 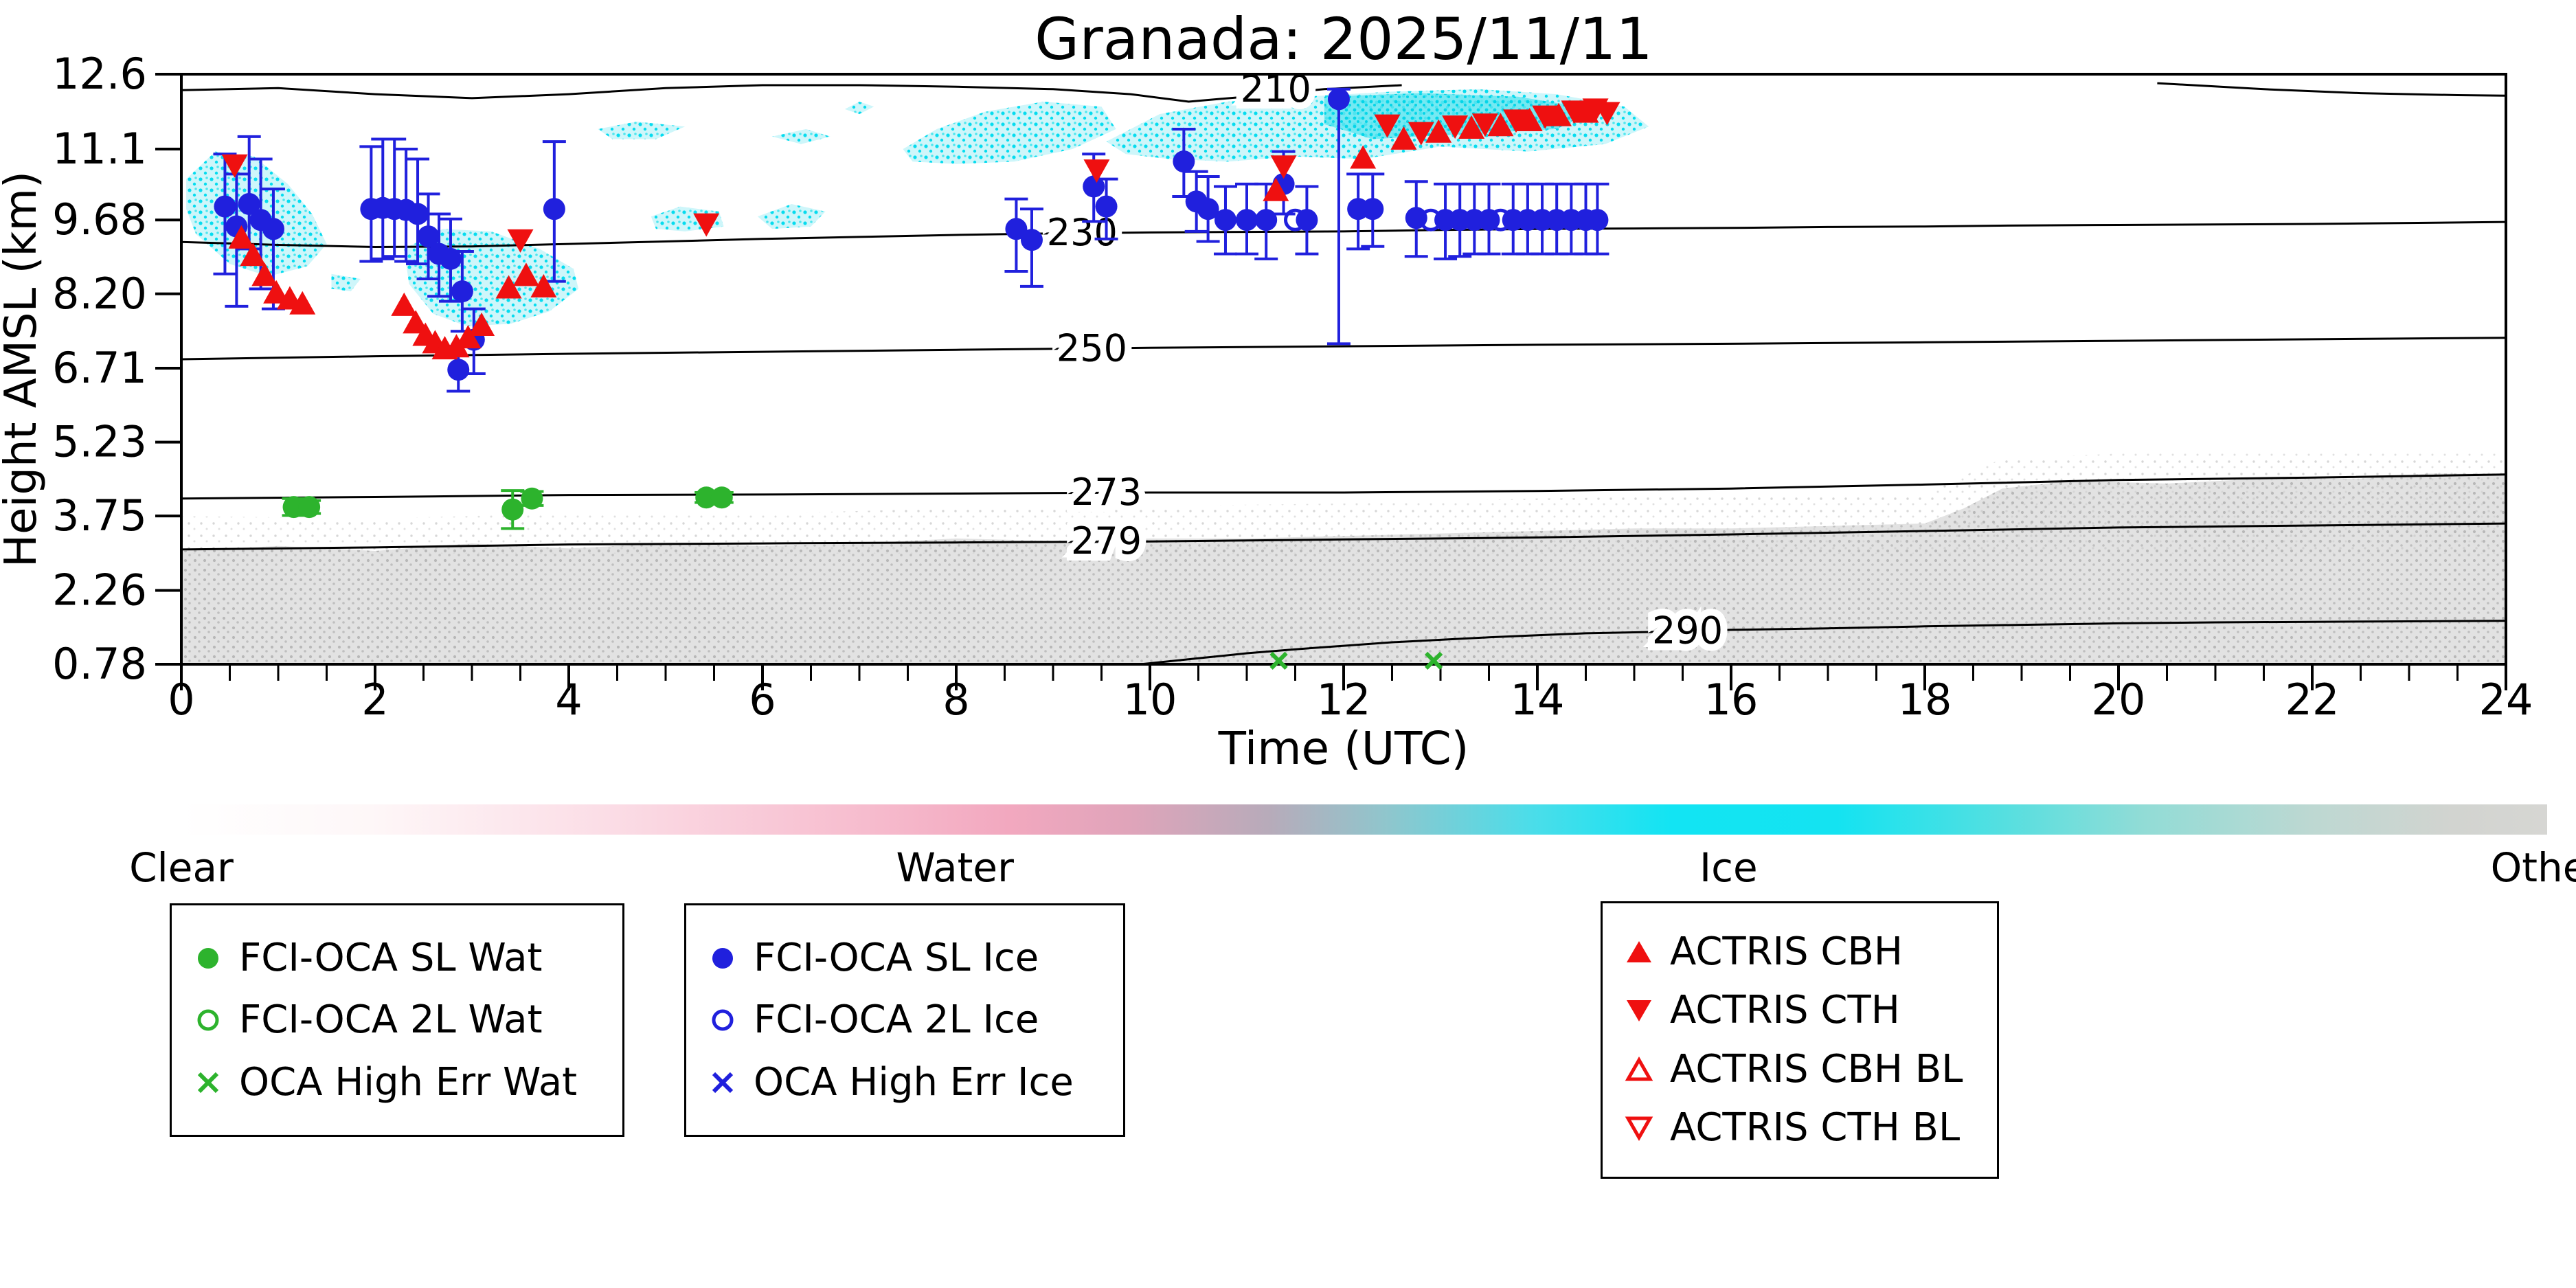 I want to click on contour-label: 279, so click(x=1106, y=541).